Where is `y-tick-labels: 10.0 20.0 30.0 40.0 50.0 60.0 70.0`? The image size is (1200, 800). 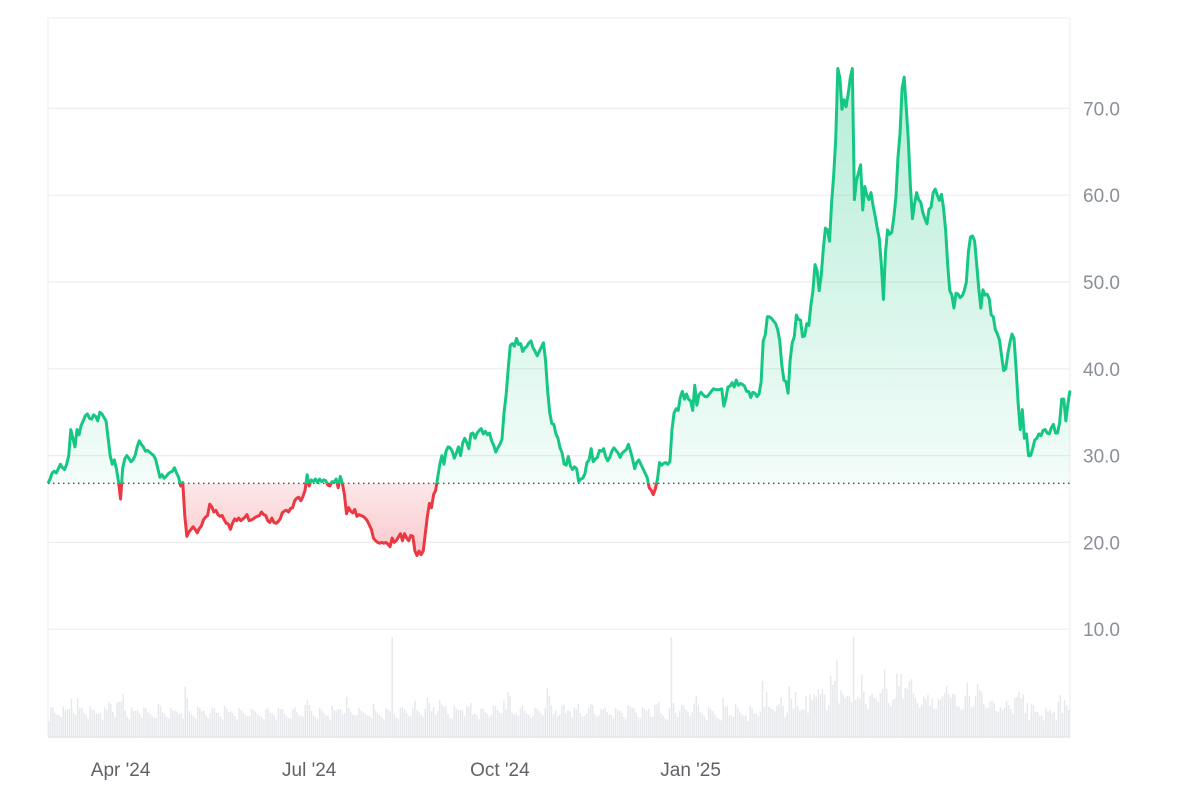
y-tick-labels: 10.0 20.0 30.0 40.0 50.0 60.0 70.0 is located at coordinates (1101, 370).